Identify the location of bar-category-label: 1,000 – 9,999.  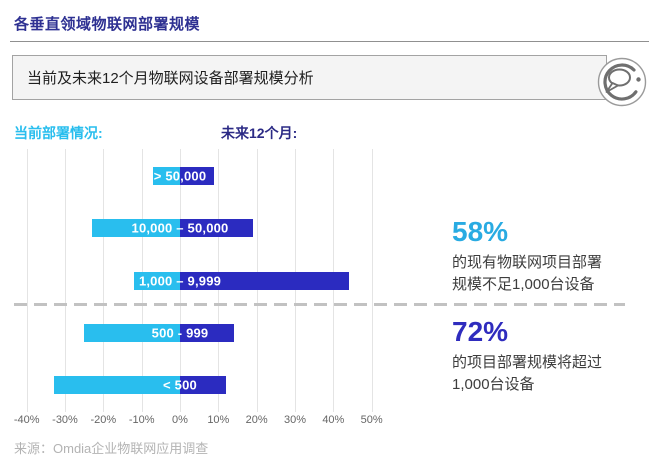
(180, 280).